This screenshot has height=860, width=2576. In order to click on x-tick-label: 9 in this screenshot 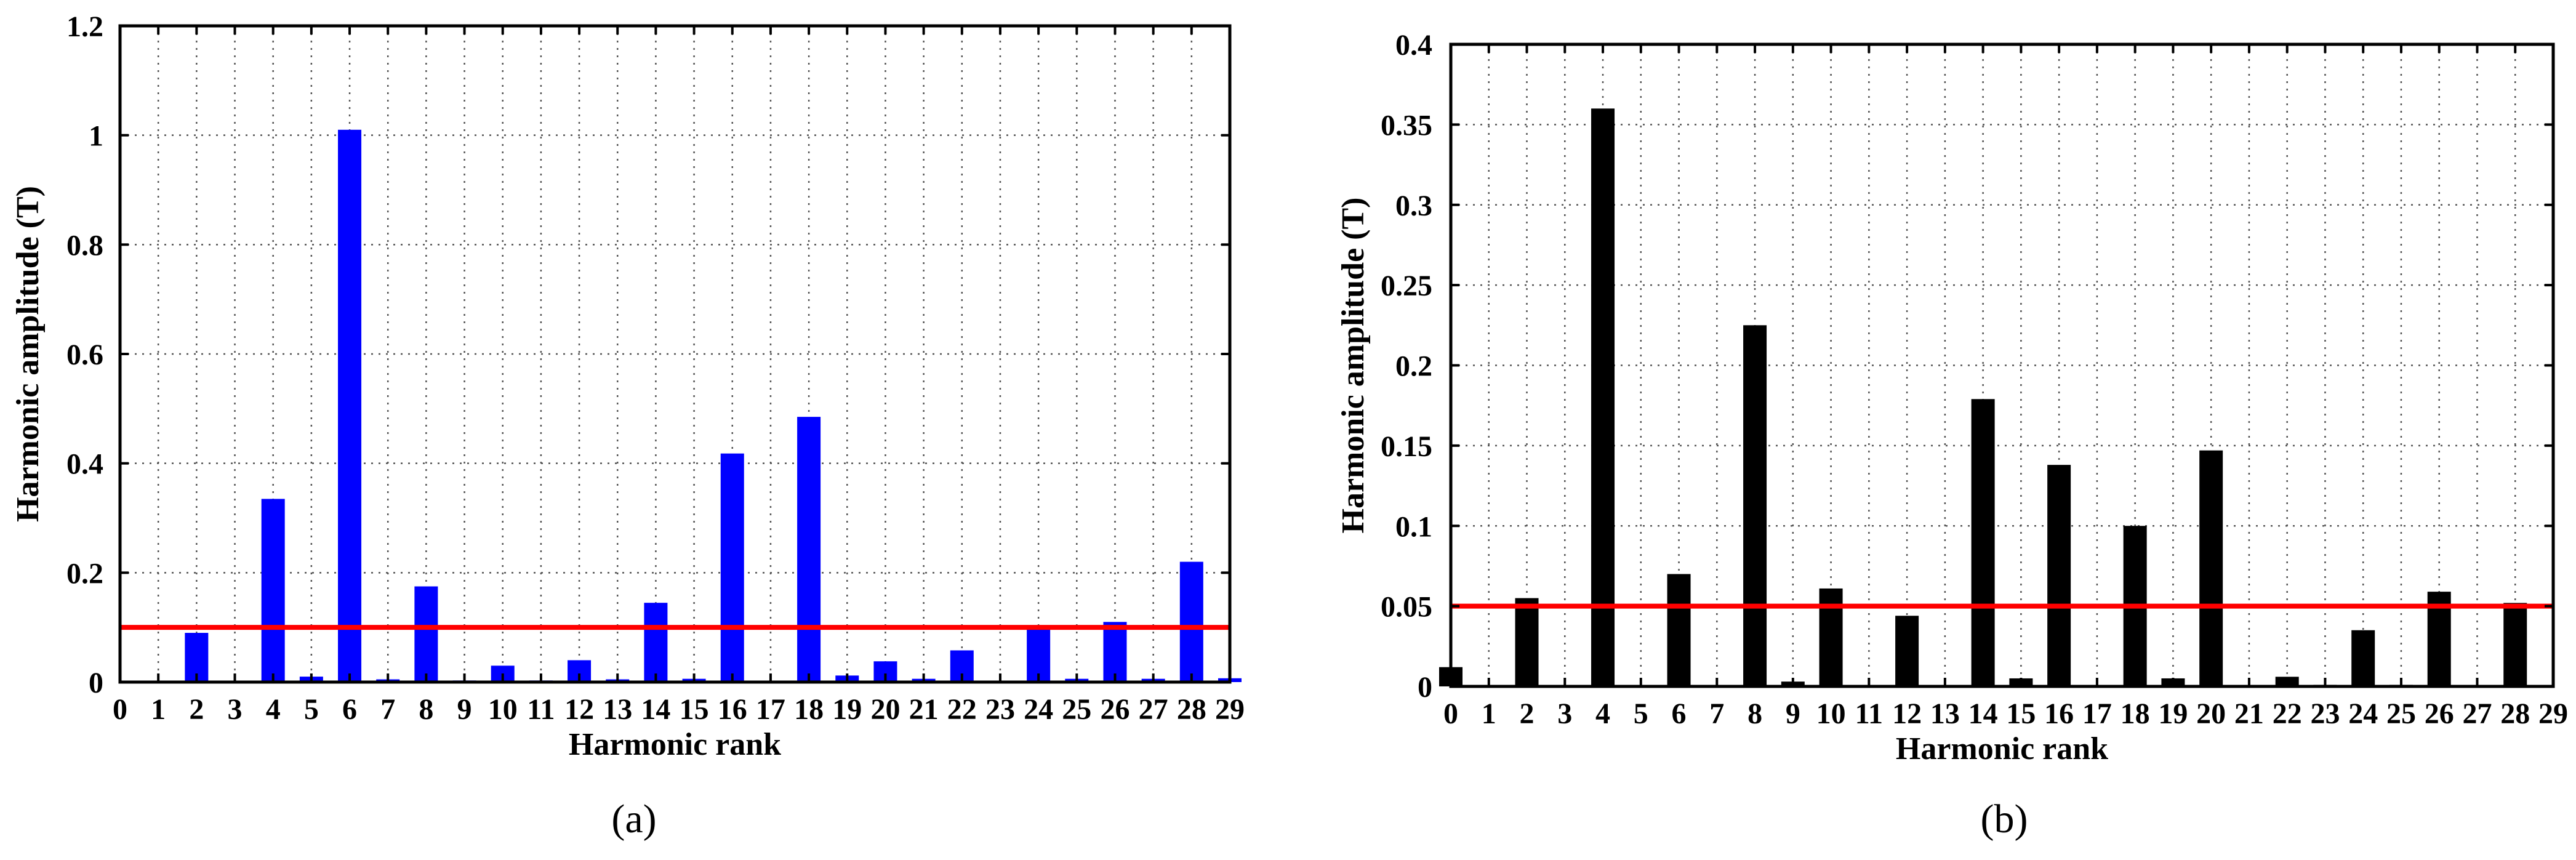, I will do `click(464, 710)`.